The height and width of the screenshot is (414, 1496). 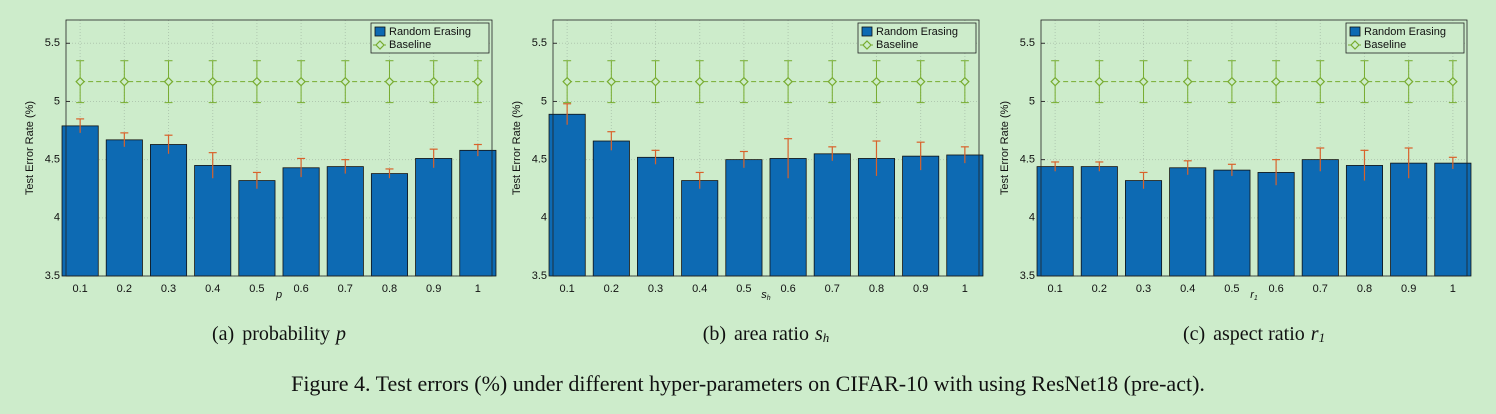 I want to click on x-tick-label: 0.1, so click(x=566, y=289).